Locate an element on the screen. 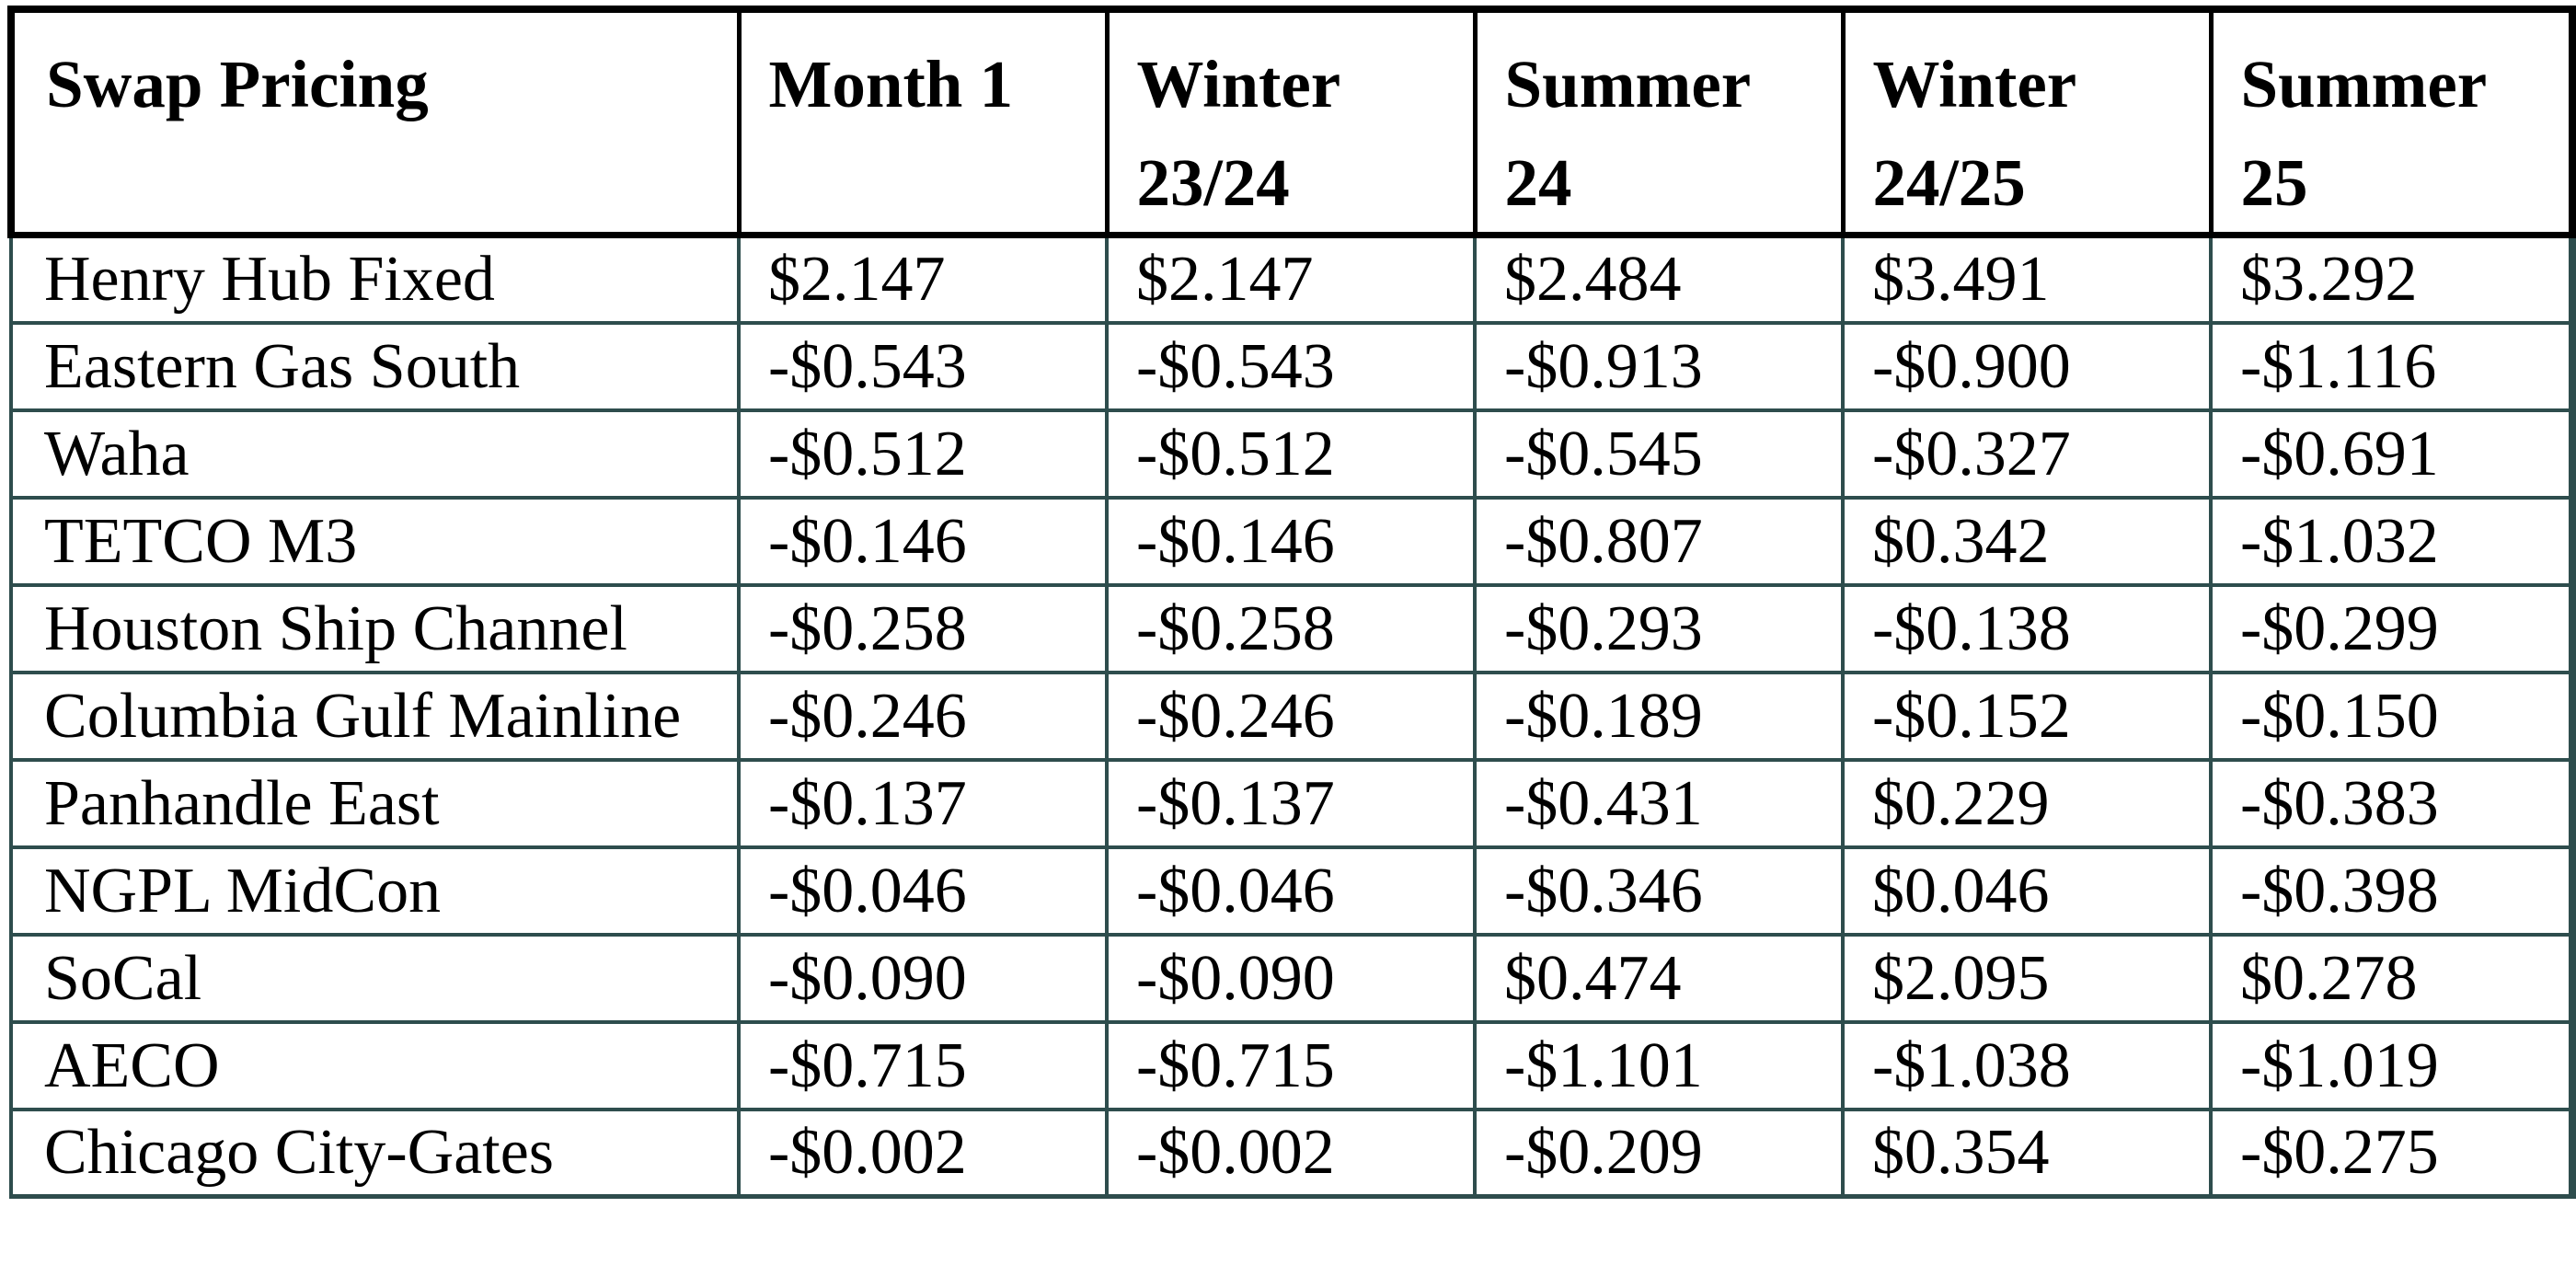 The width and height of the screenshot is (2576, 1288). row-label-cell: SoCal is located at coordinates (375, 978).